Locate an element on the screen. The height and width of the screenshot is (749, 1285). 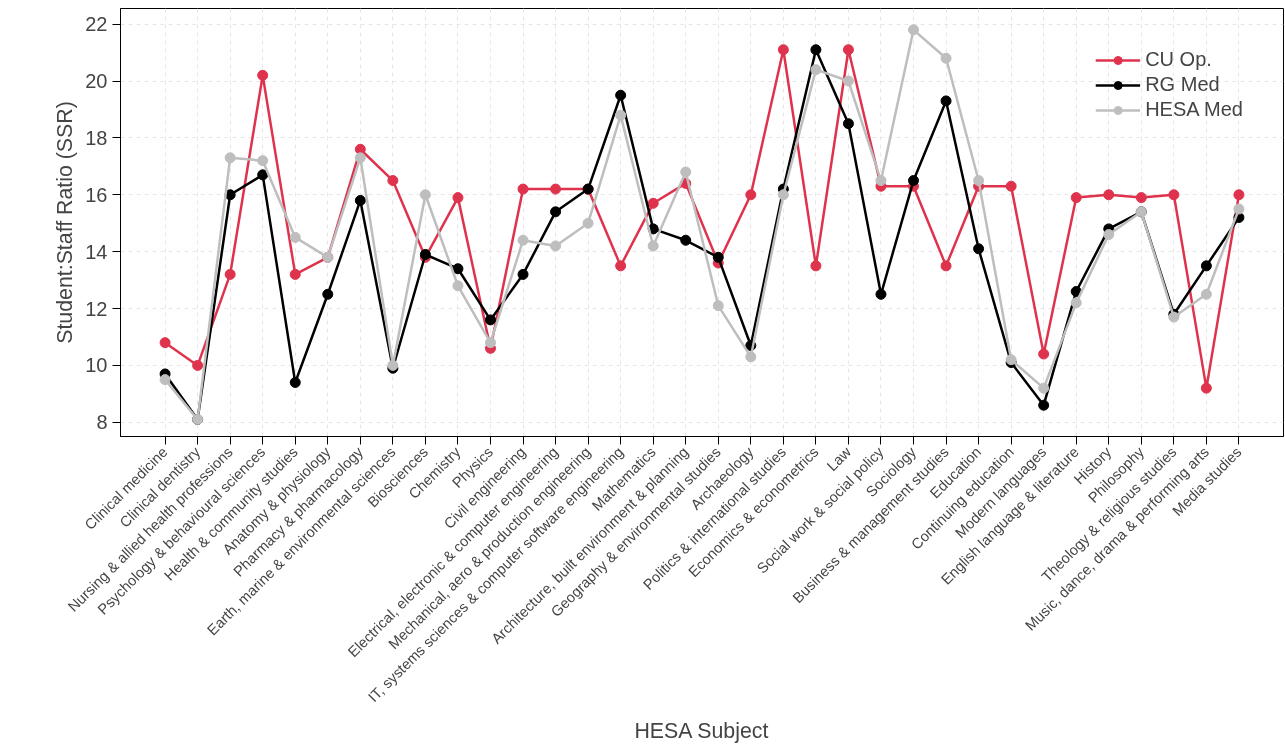
y-tick-label: 16 is located at coordinates (96, 194).